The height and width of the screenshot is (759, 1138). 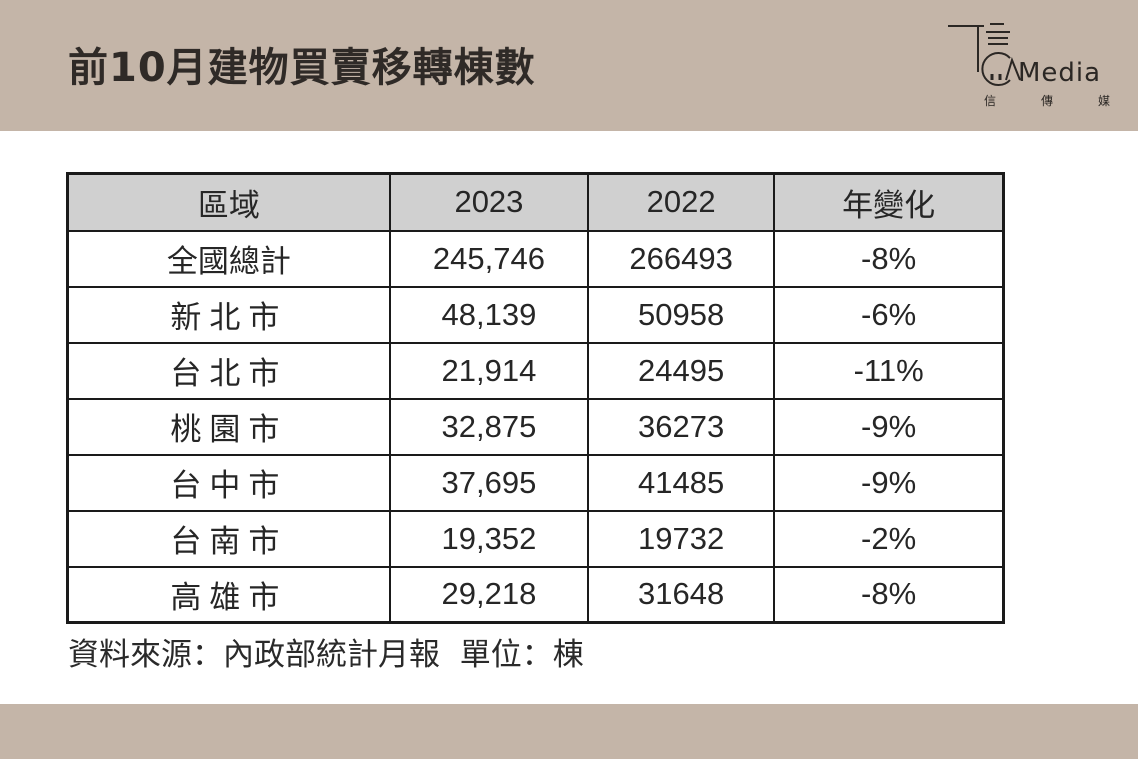 What do you see at coordinates (302, 68) in the screenshot?
I see `page-title: 前10月建物買賣移轉棟數` at bounding box center [302, 68].